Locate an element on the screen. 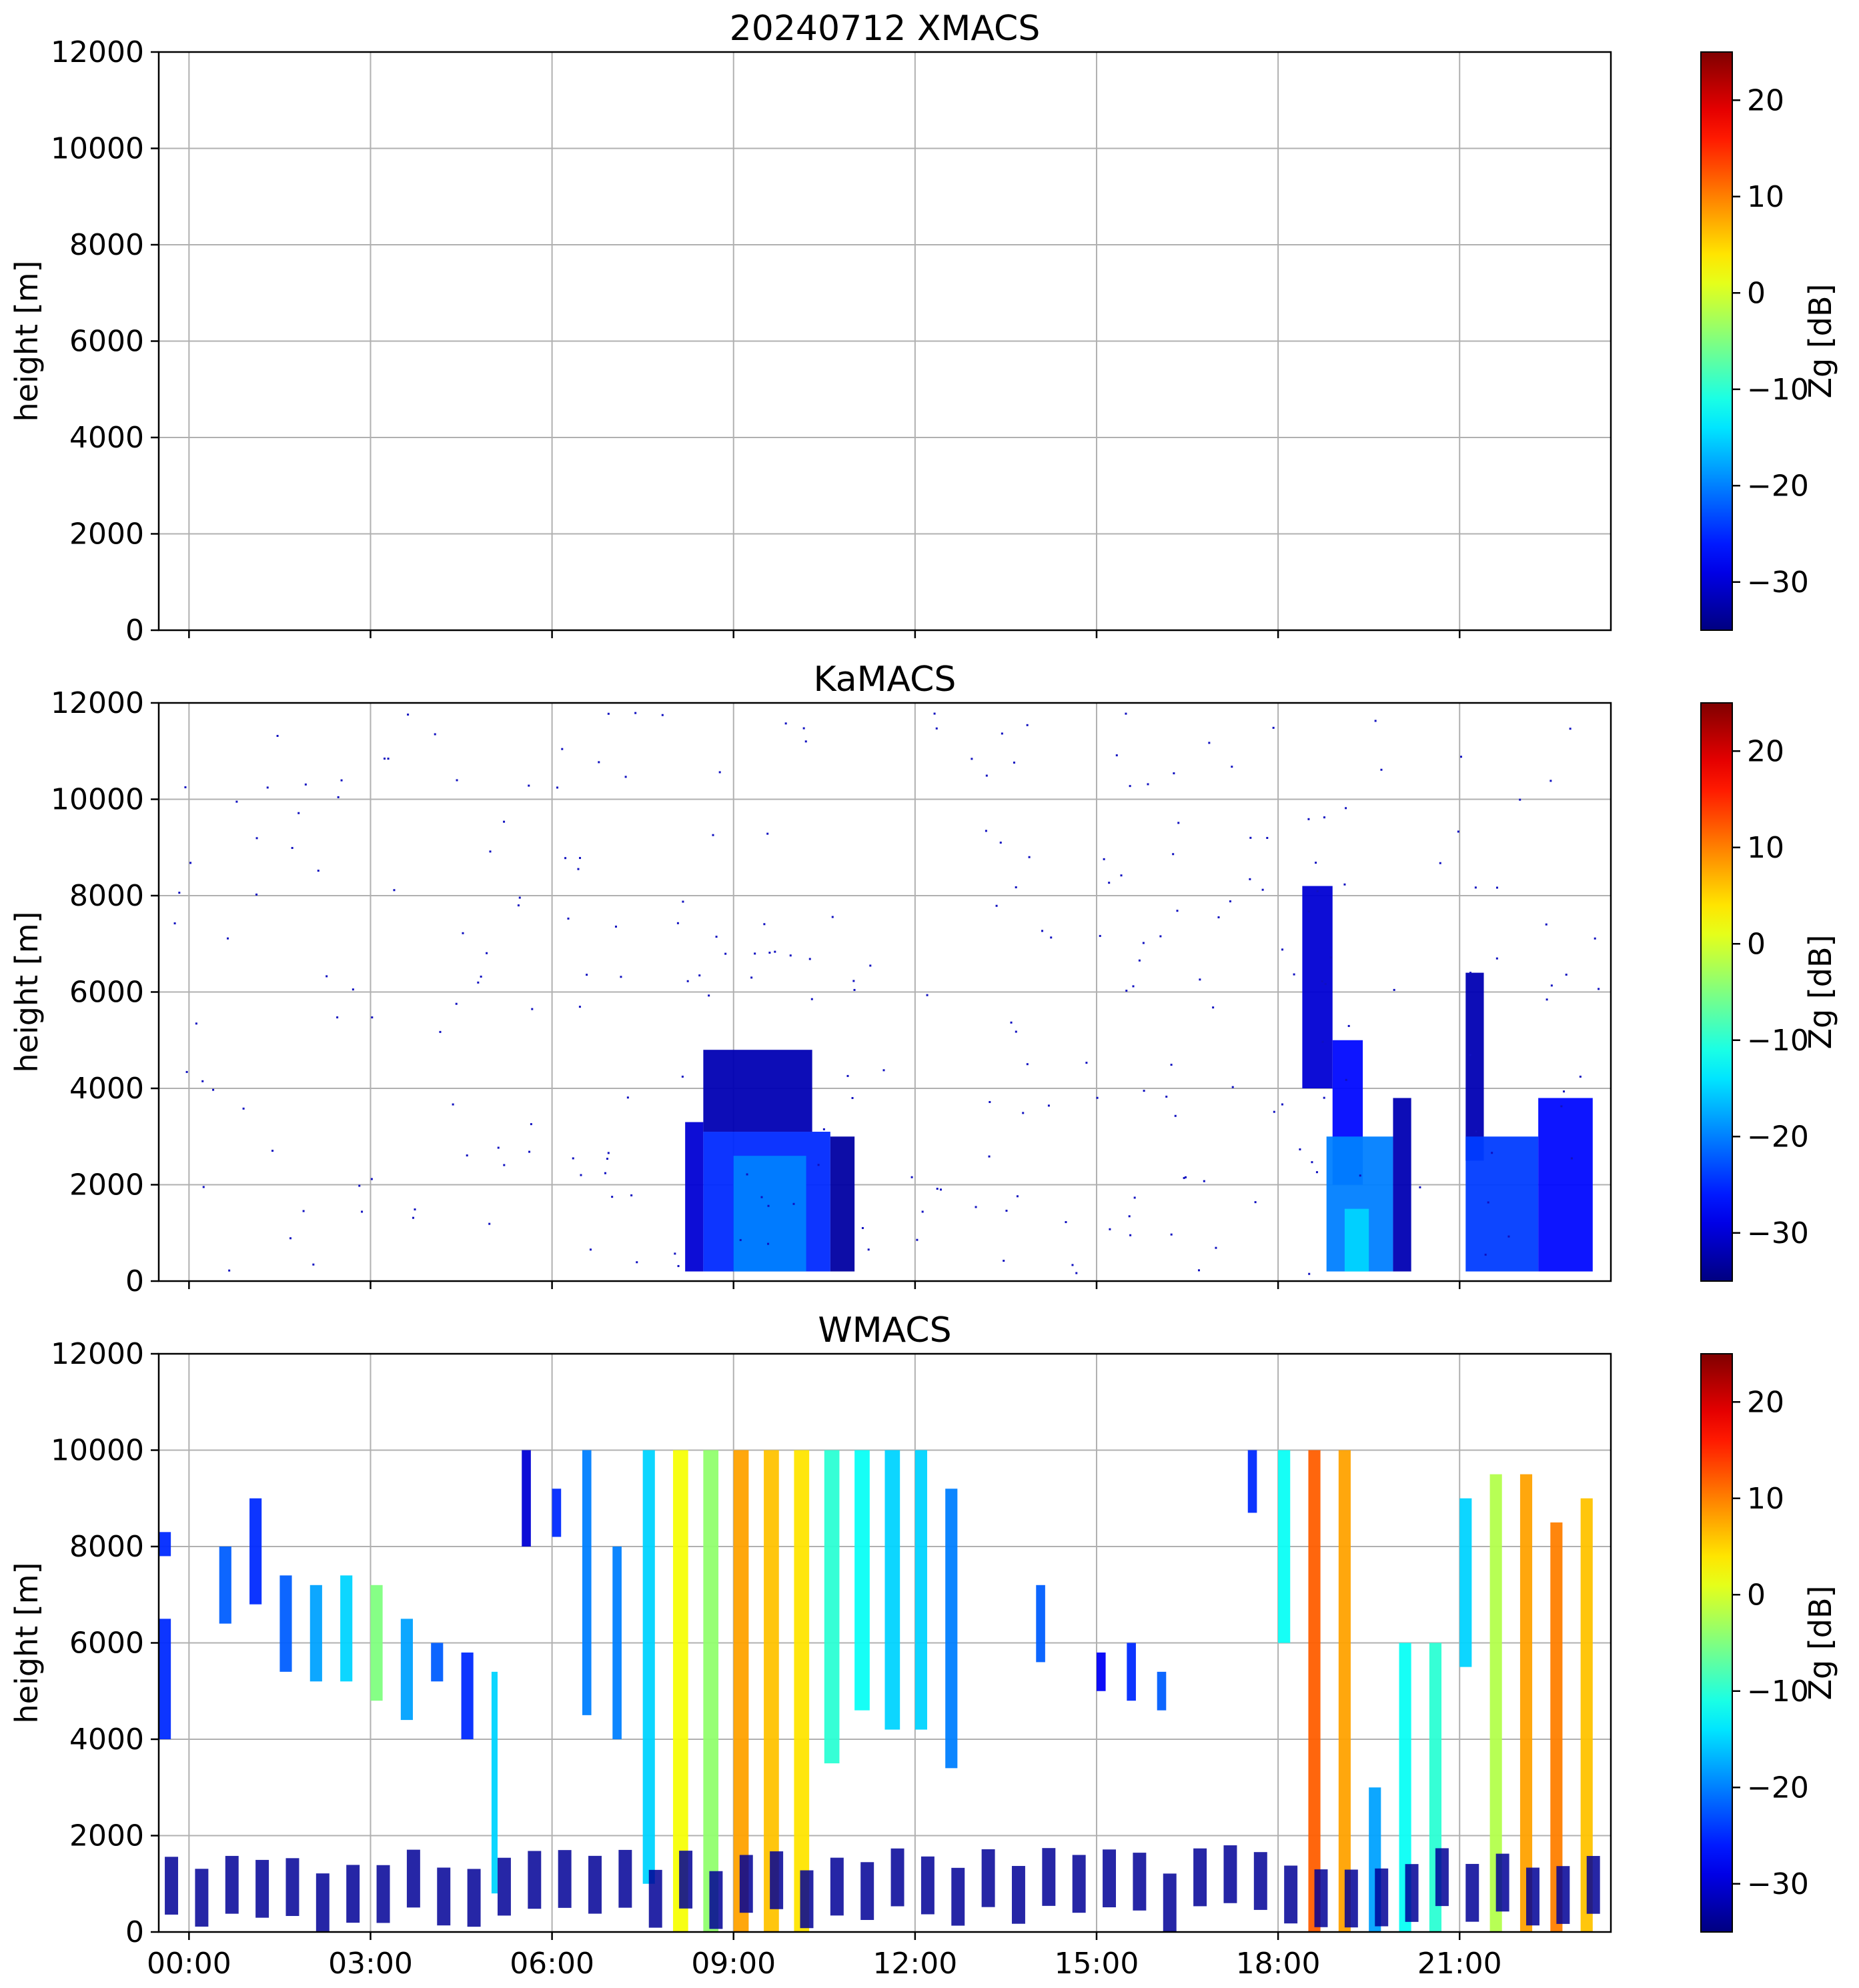  wmacs-ytick-label: 10000 is located at coordinates (97, 1451).